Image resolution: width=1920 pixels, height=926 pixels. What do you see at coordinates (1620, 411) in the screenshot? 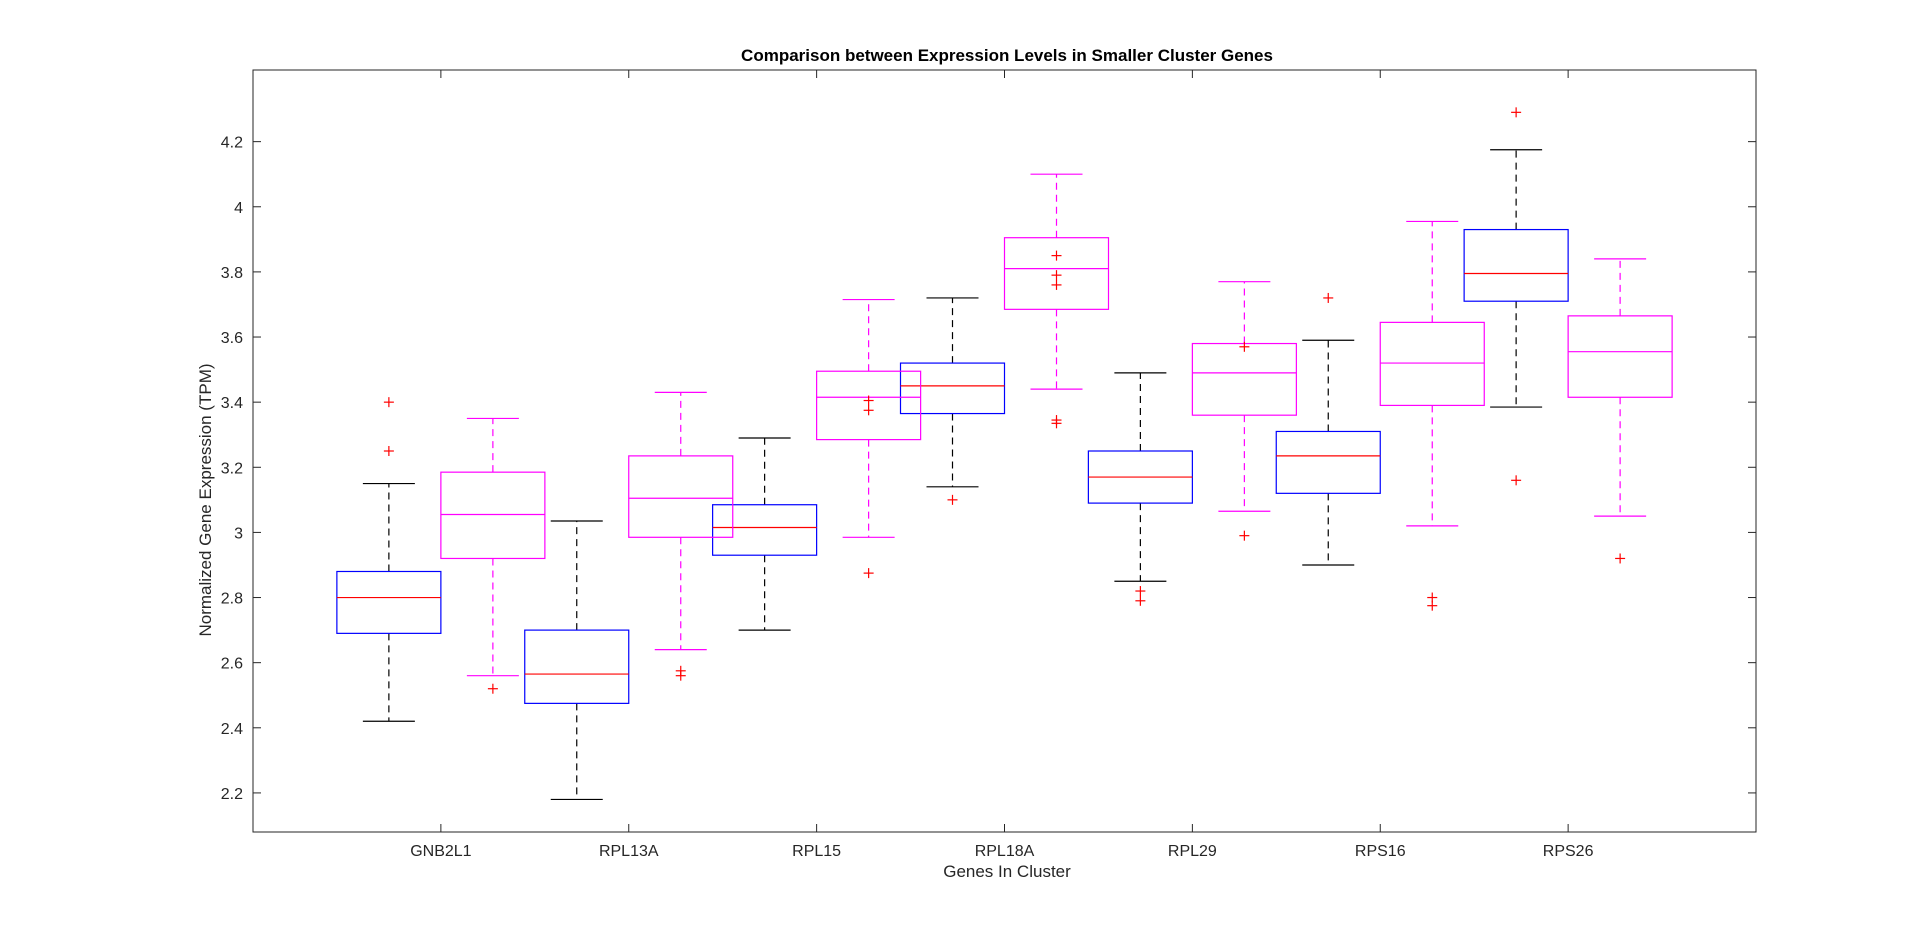
I see `box-group-2-rps26` at bounding box center [1620, 411].